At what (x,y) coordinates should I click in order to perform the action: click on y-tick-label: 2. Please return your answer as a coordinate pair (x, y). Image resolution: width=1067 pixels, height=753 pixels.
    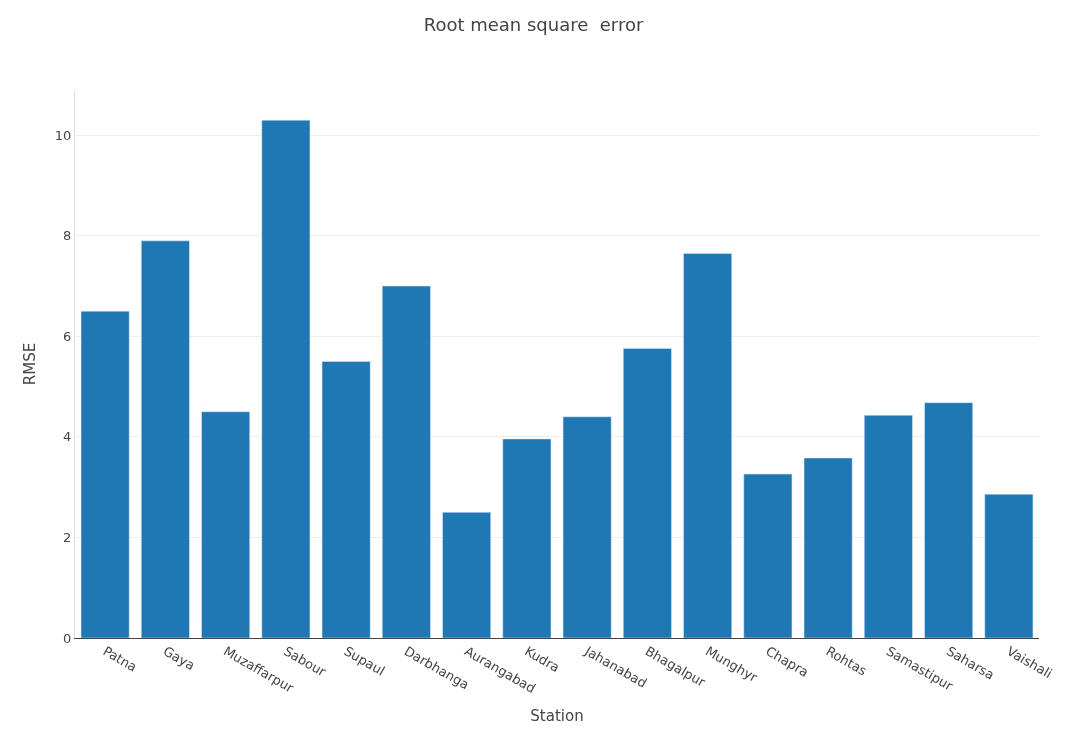
    Looking at the image, I should click on (67, 537).